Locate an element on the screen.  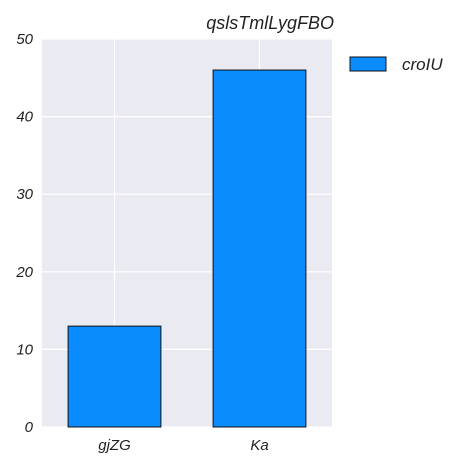
legend-label: croIU is located at coordinates (422, 64).